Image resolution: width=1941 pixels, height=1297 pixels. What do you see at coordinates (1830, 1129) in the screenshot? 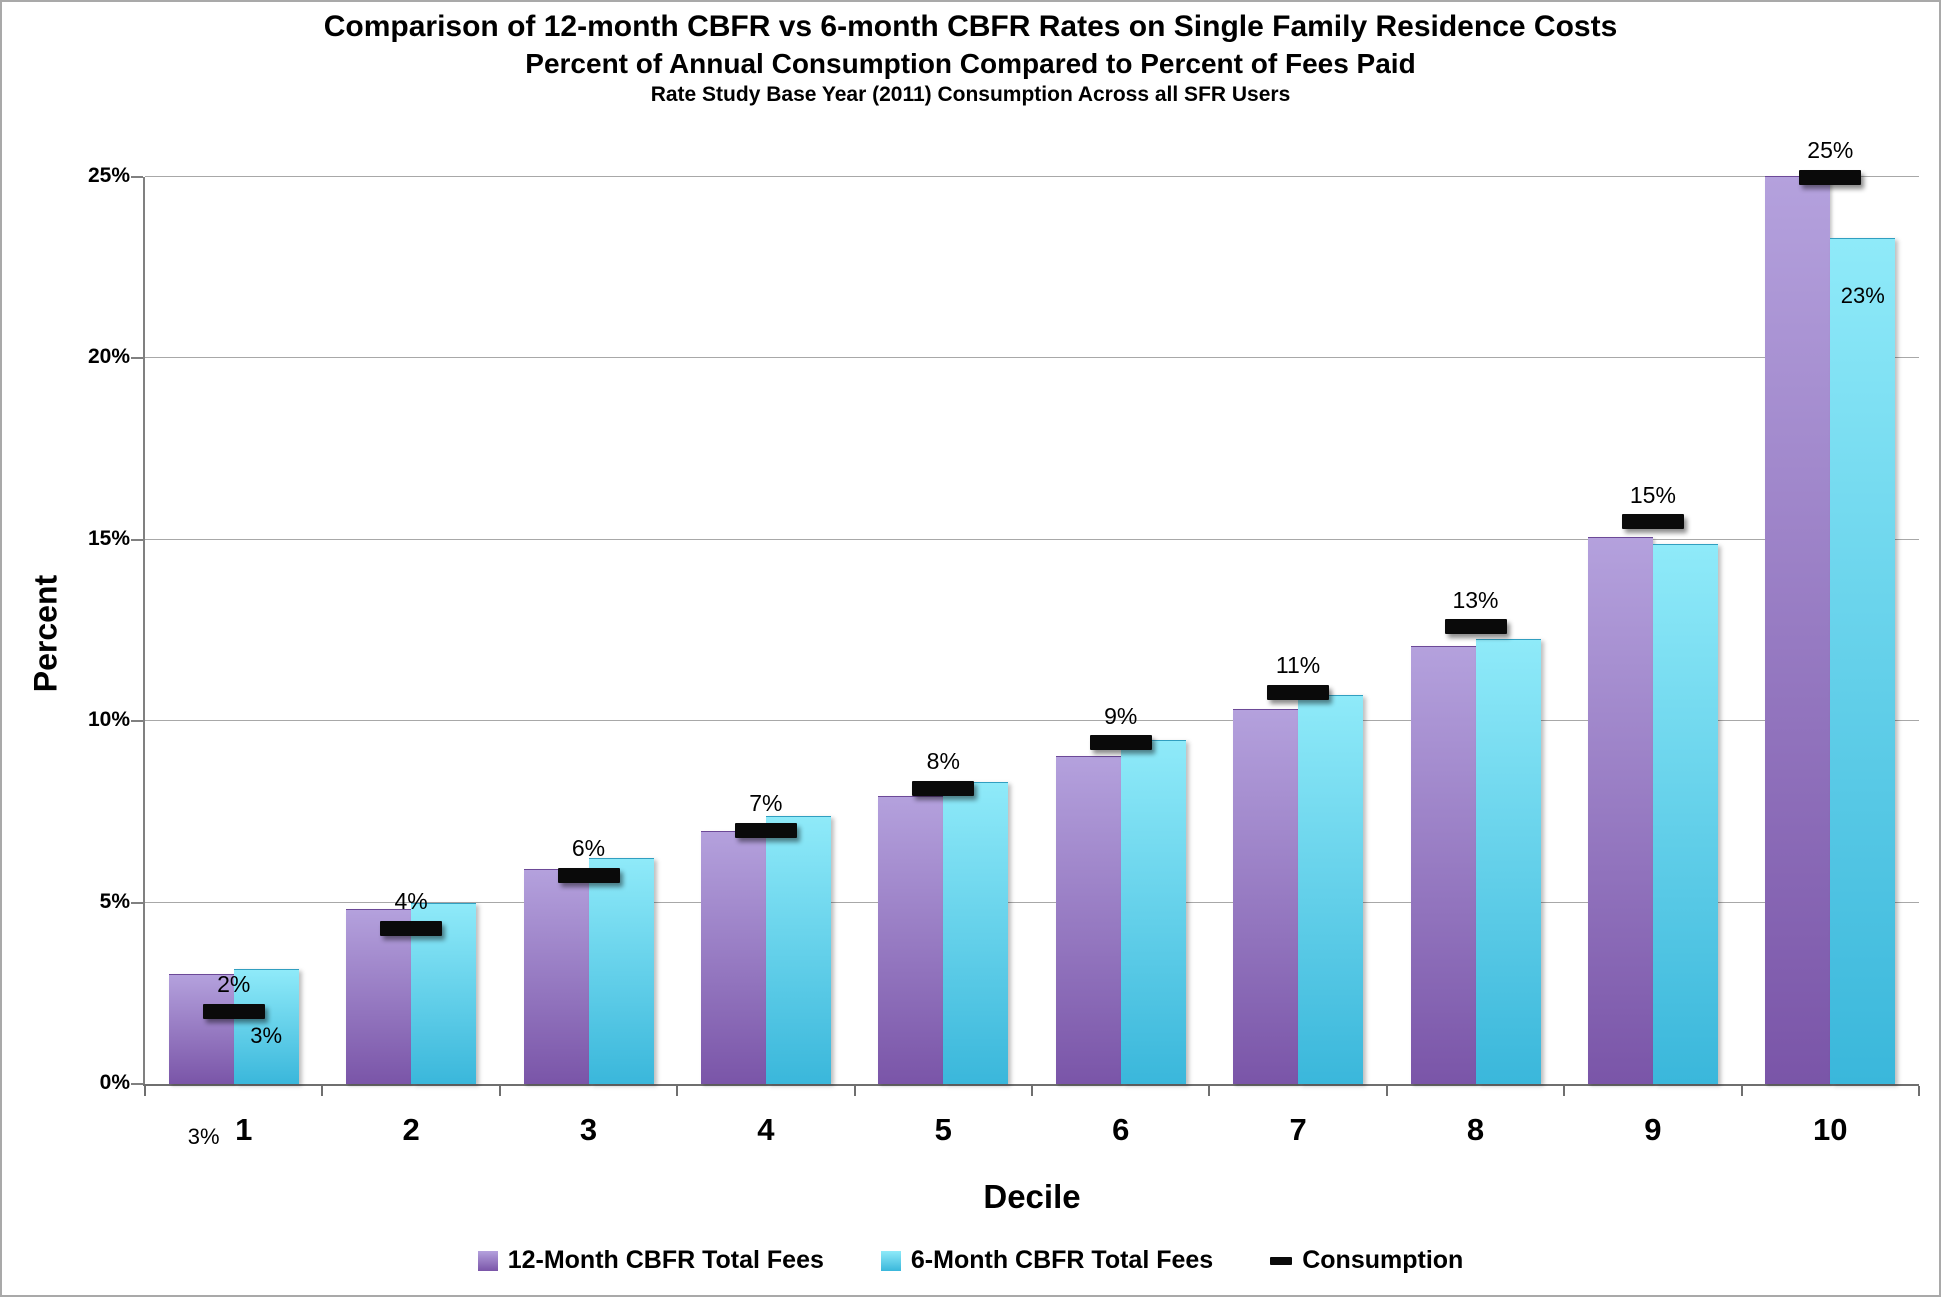
I see `x-tick-label-decile-10: 10` at bounding box center [1830, 1129].